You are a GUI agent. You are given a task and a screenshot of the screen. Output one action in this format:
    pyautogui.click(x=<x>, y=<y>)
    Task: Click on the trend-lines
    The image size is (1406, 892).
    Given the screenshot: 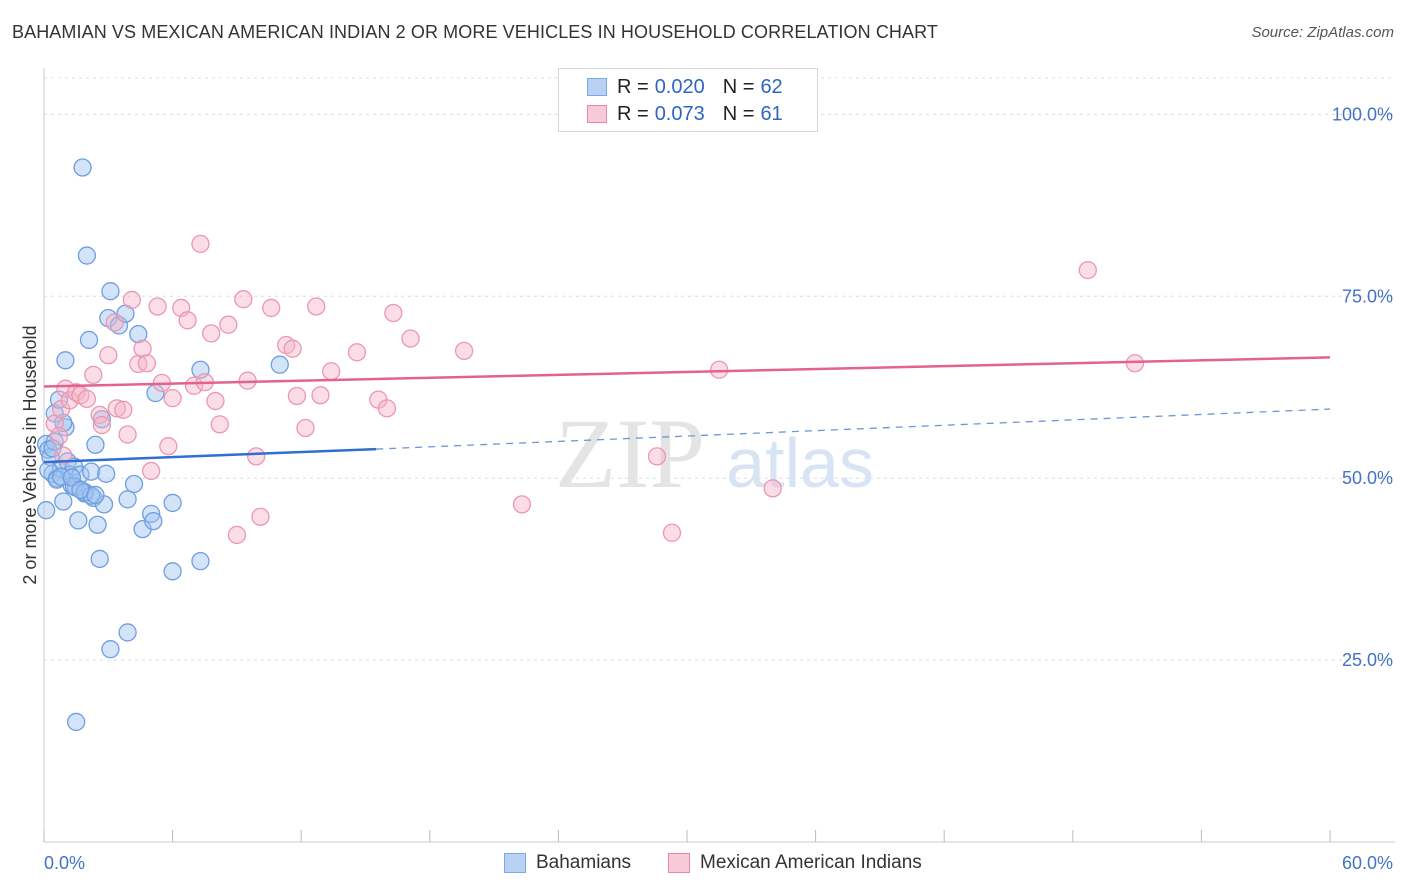 What is the action you would take?
    pyautogui.click(x=687, y=410)
    